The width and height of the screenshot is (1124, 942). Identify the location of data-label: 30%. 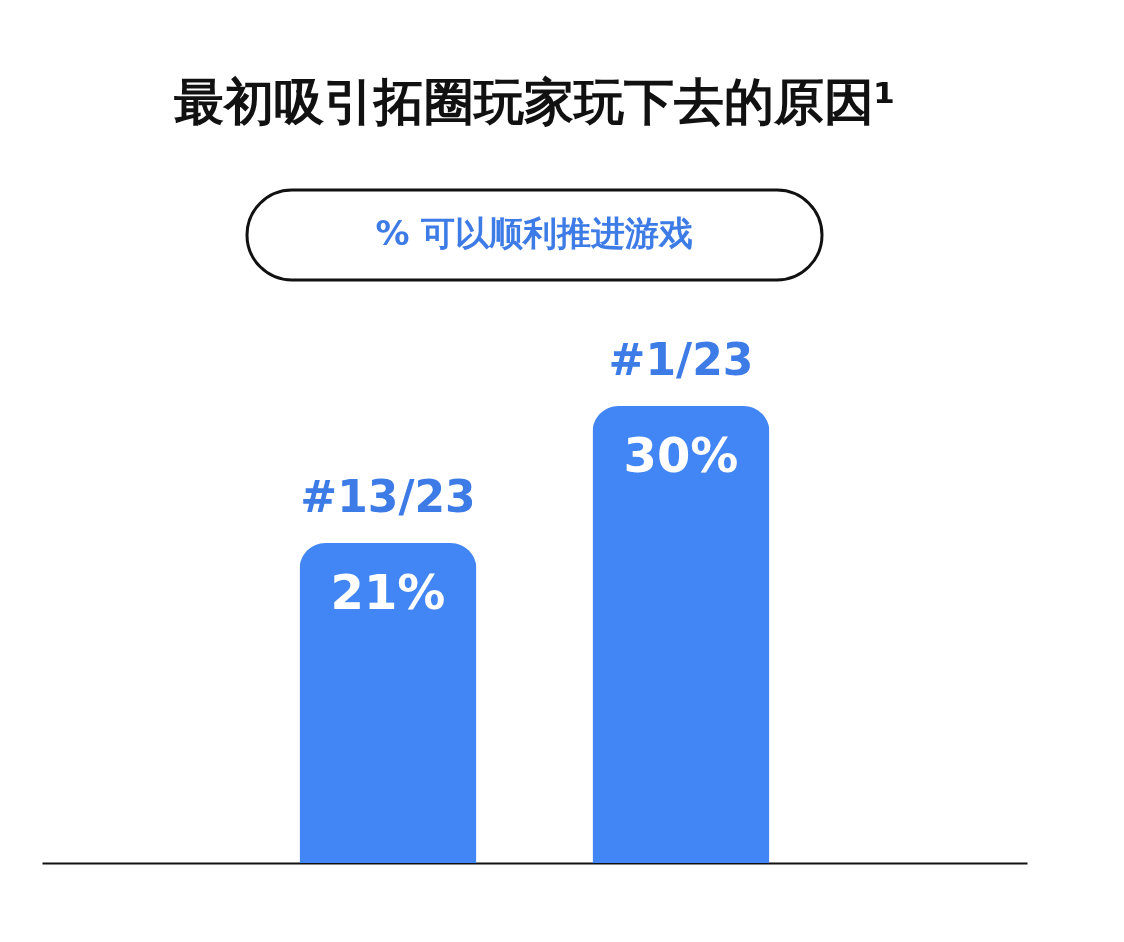
(681, 455).